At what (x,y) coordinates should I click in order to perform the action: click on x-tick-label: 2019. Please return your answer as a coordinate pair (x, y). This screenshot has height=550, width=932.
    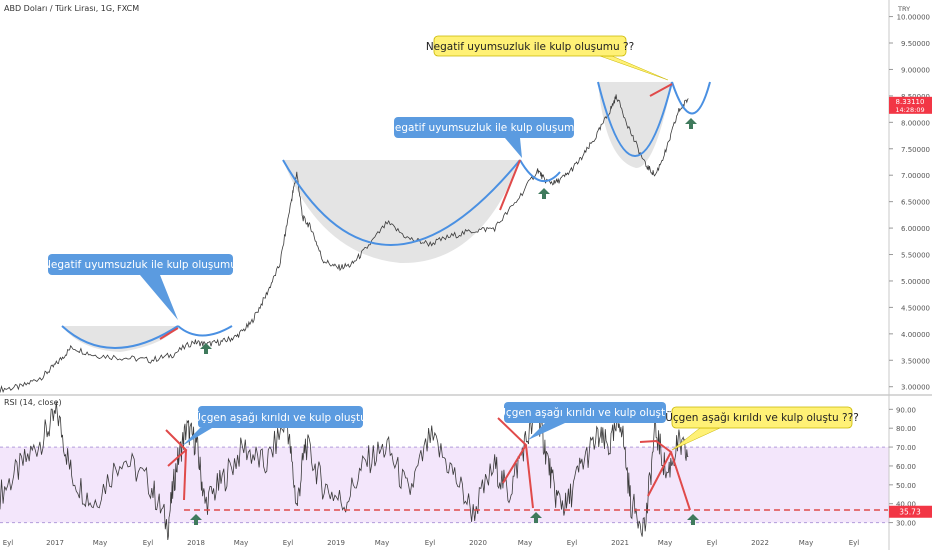
    Looking at the image, I should click on (336, 543).